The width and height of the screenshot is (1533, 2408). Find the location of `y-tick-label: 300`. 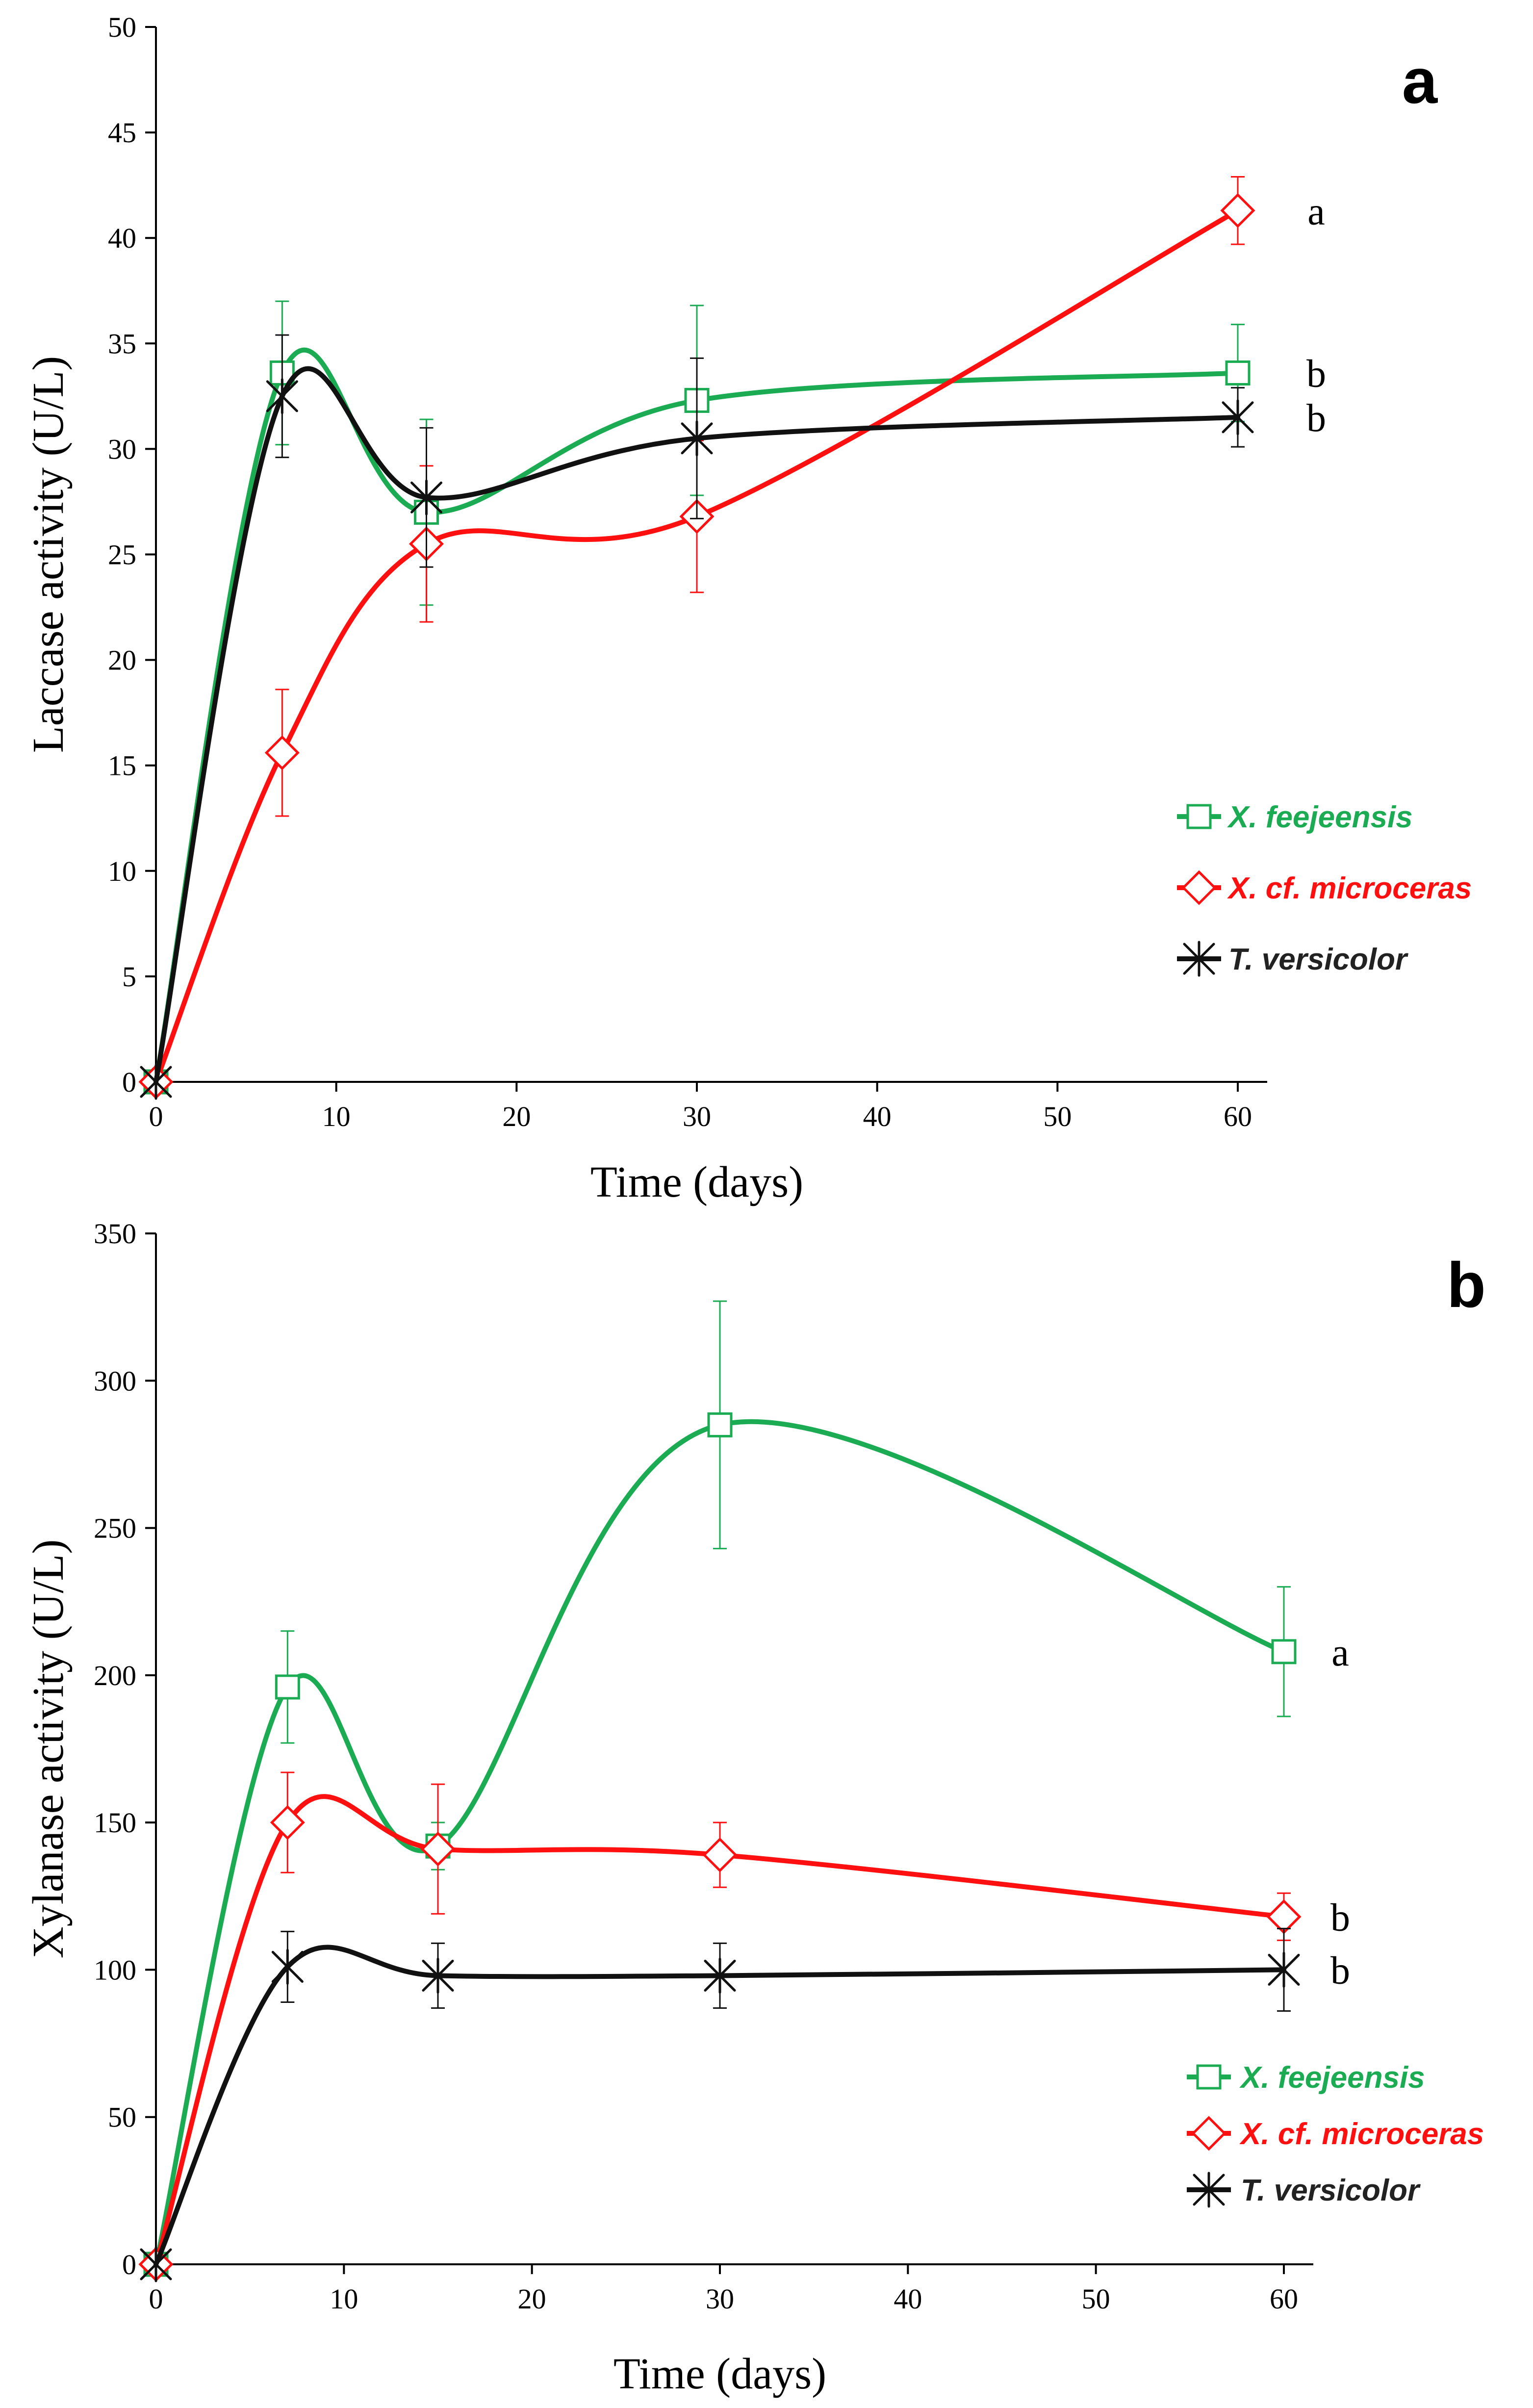

y-tick-label: 300 is located at coordinates (115, 1381).